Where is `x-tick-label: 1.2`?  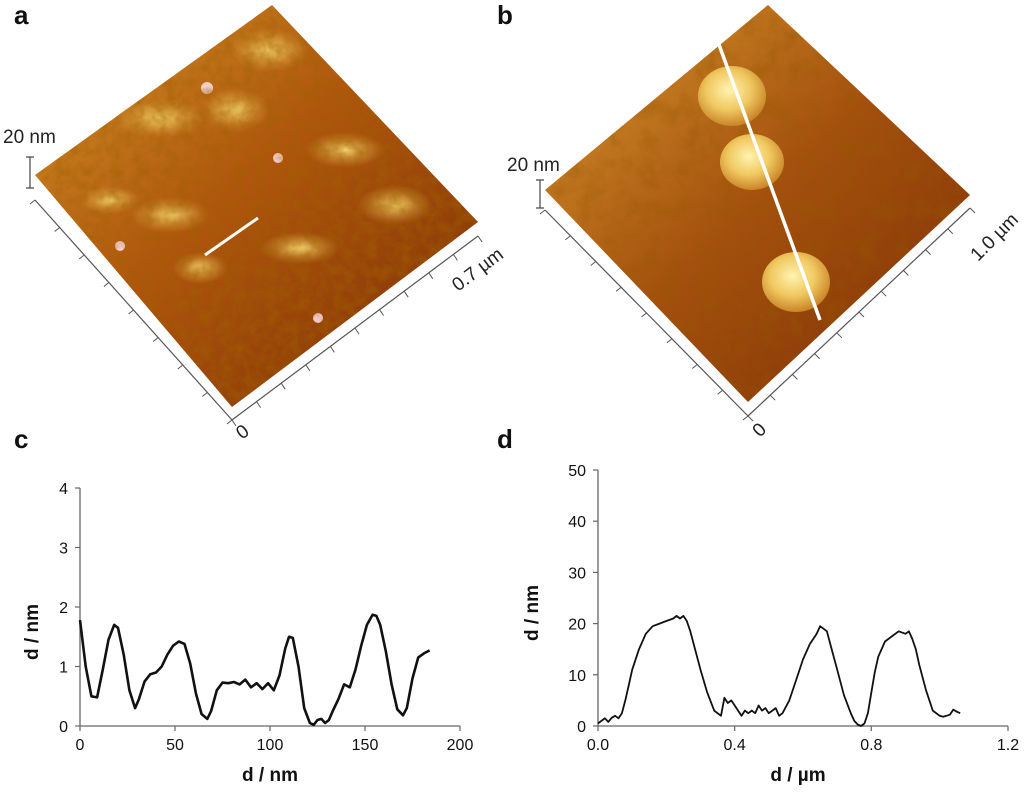
x-tick-label: 1.2 is located at coordinates (1008, 745).